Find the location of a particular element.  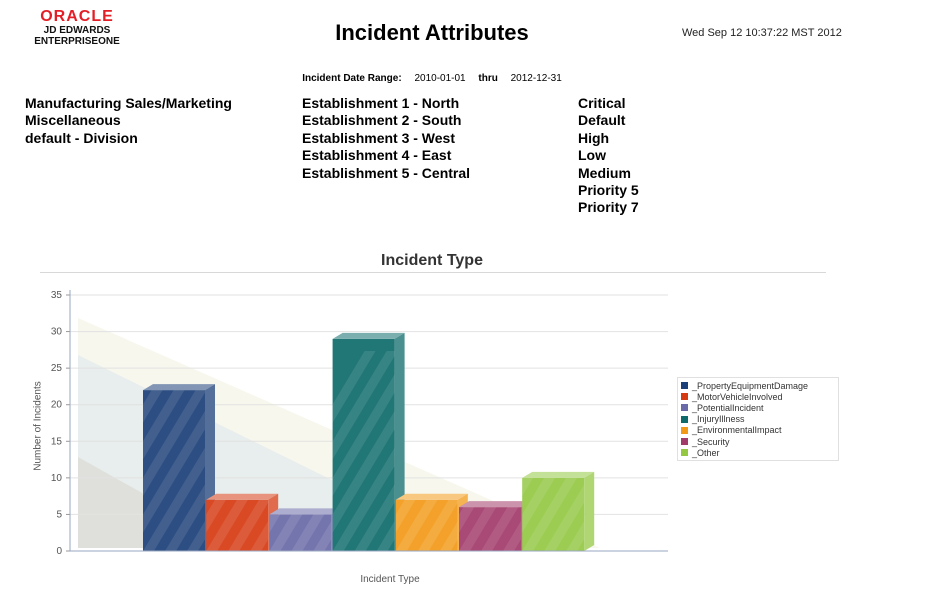

y-tick-label: 0 is located at coordinates (59, 551).